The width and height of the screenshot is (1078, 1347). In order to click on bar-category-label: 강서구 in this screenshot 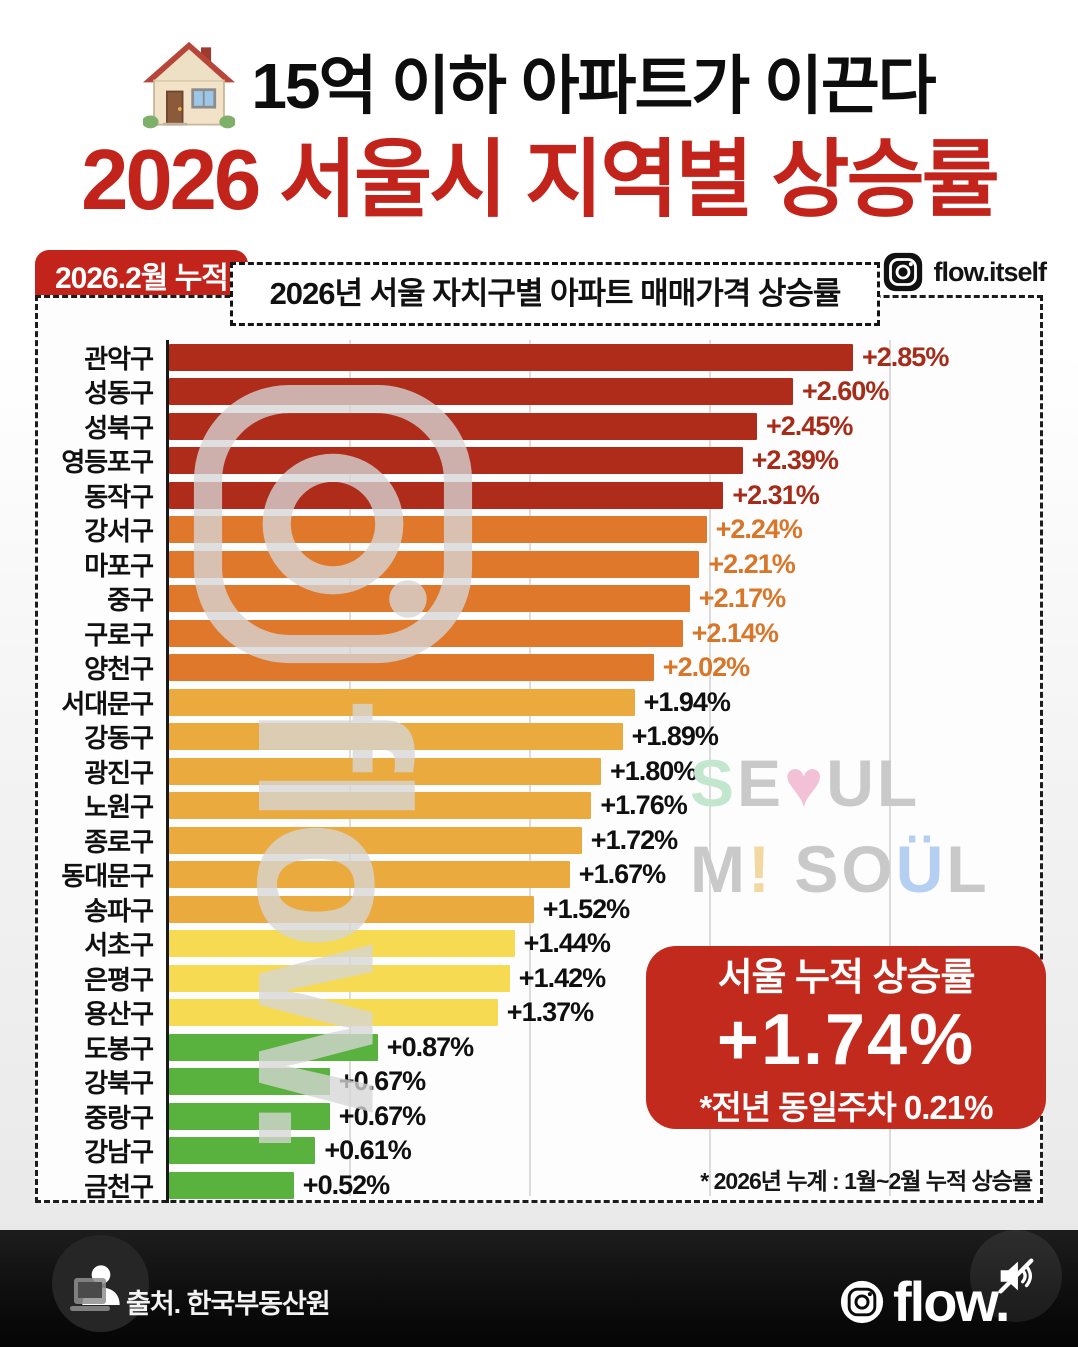, I will do `click(119, 531)`.